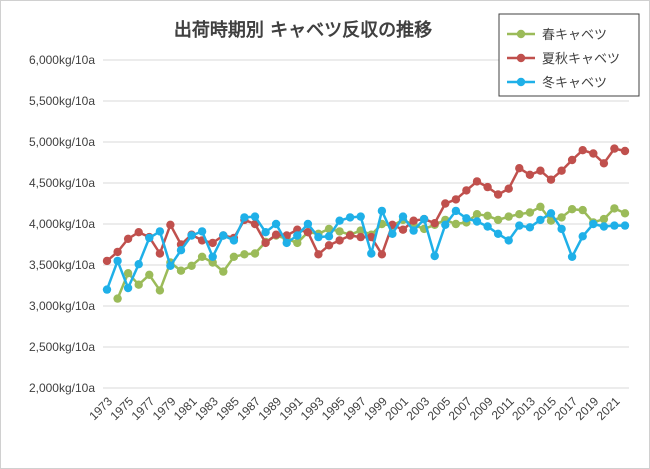 This screenshot has width=650, height=469. Describe the element at coordinates (62, 265) in the screenshot. I see `y-tick-label: 3,500kg/10a` at that location.